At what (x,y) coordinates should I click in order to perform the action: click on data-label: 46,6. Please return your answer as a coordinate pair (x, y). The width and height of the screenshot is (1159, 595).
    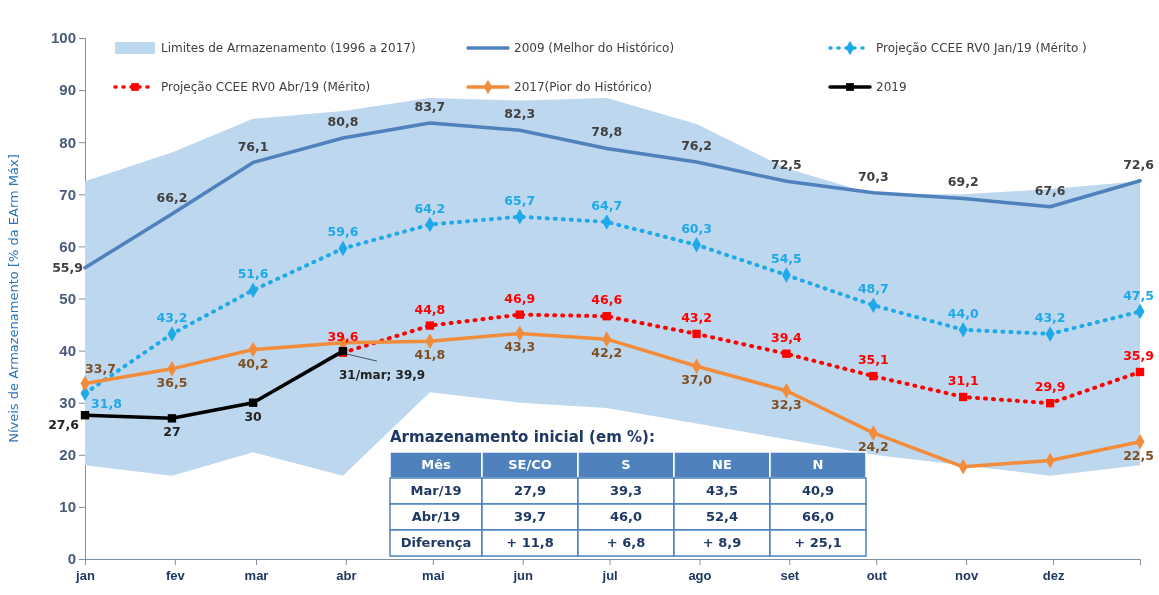
    Looking at the image, I should click on (607, 300).